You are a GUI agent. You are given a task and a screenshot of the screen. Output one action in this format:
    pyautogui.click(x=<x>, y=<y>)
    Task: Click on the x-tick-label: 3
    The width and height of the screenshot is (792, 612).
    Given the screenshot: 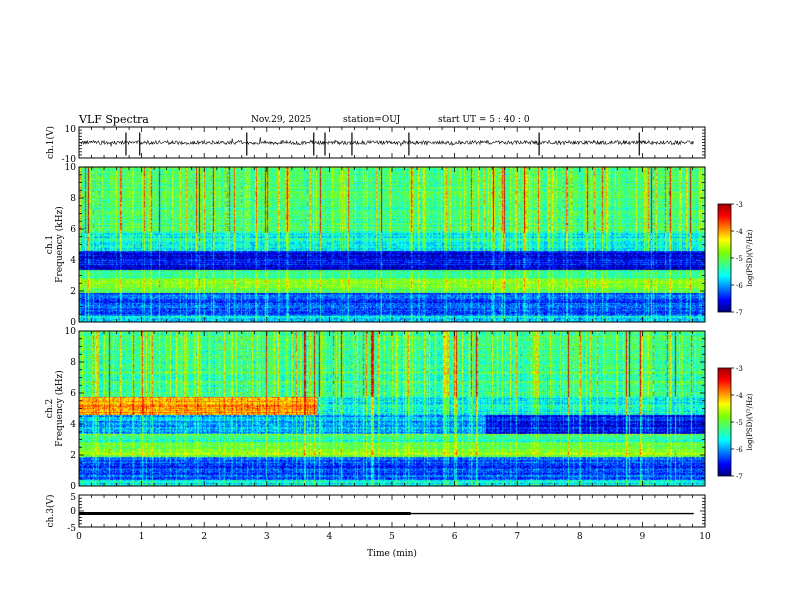 What is the action you would take?
    pyautogui.click(x=267, y=537)
    